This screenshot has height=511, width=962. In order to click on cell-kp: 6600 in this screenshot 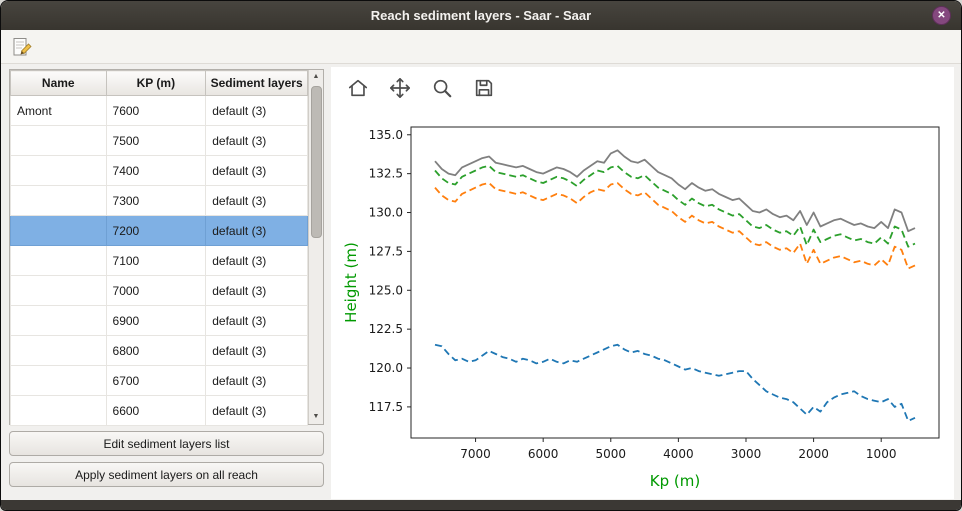, I will do `click(156, 410)`.